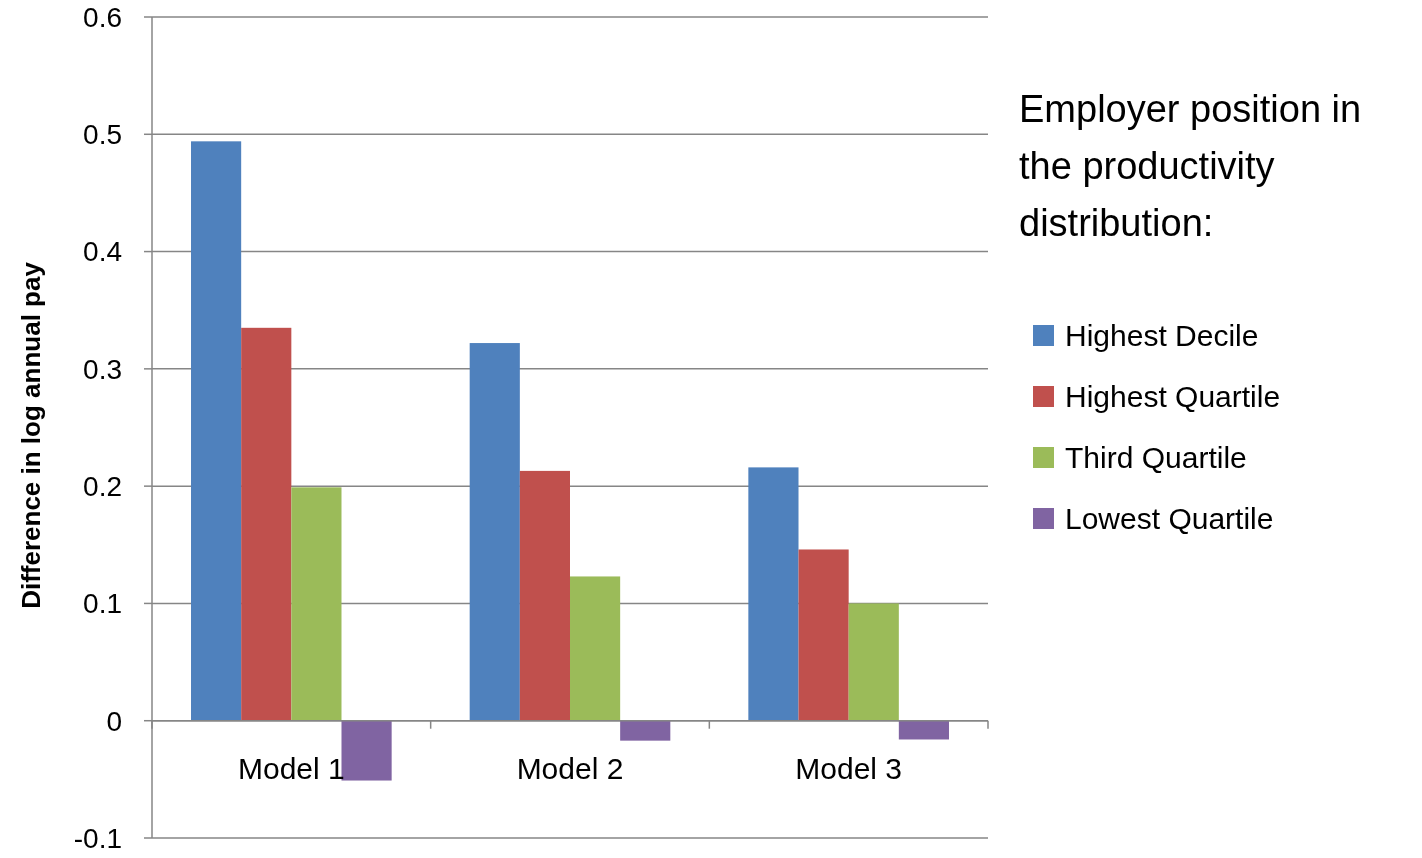 Image resolution: width=1422 pixels, height=858 pixels. I want to click on y-tick-label: 0, so click(114, 721).